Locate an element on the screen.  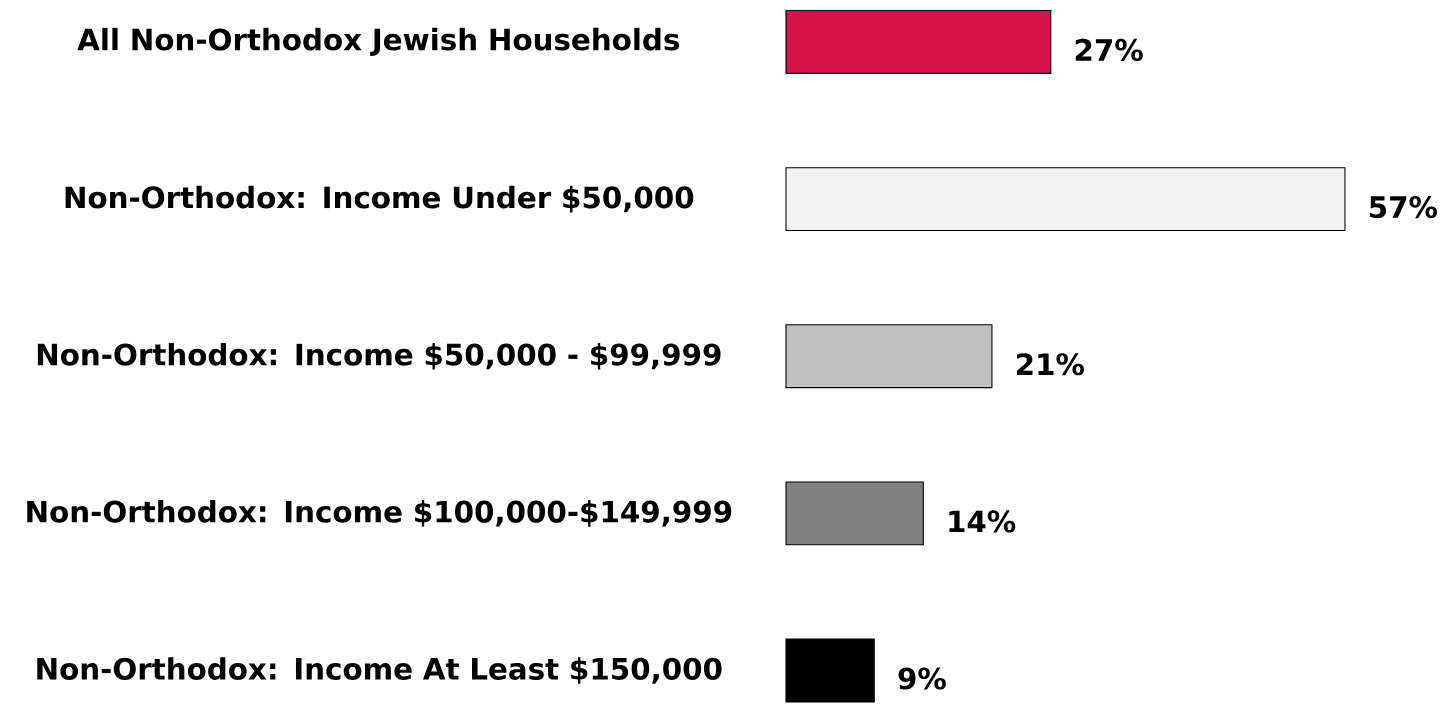
data-label: 27% is located at coordinates (1109, 50).